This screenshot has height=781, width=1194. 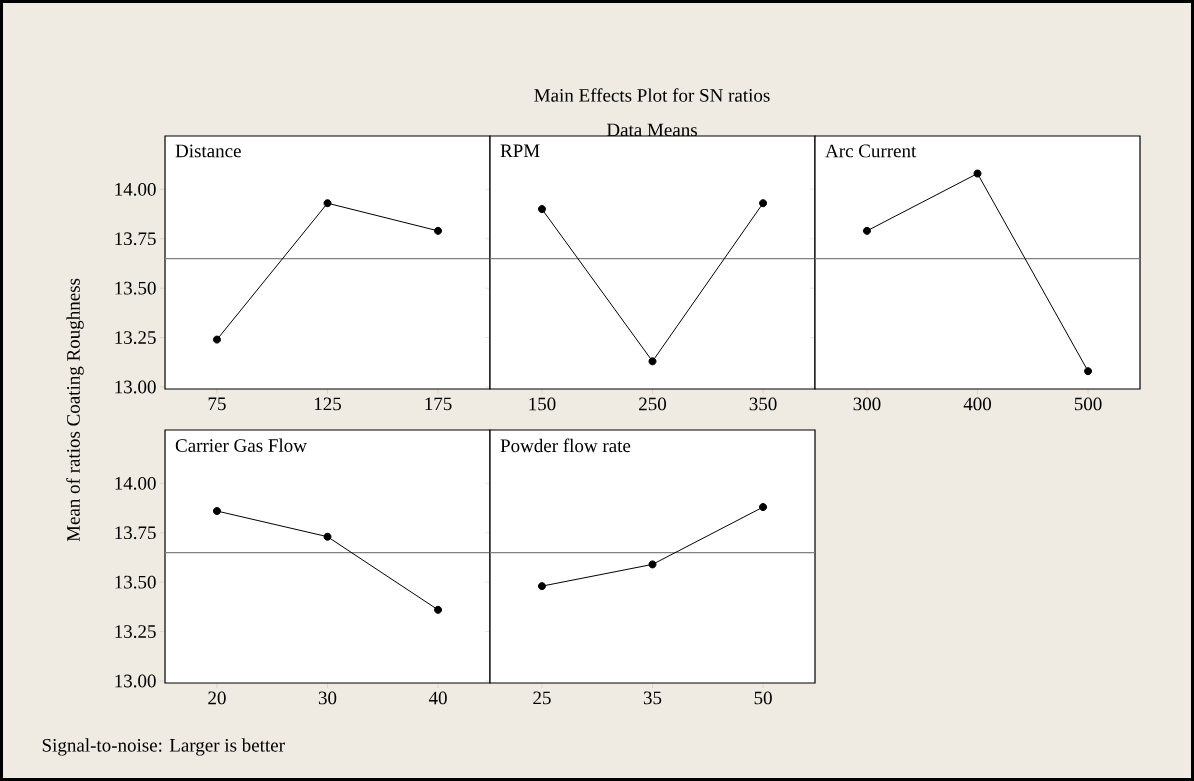 What do you see at coordinates (328, 404) in the screenshot?
I see `x-tick-label: 125` at bounding box center [328, 404].